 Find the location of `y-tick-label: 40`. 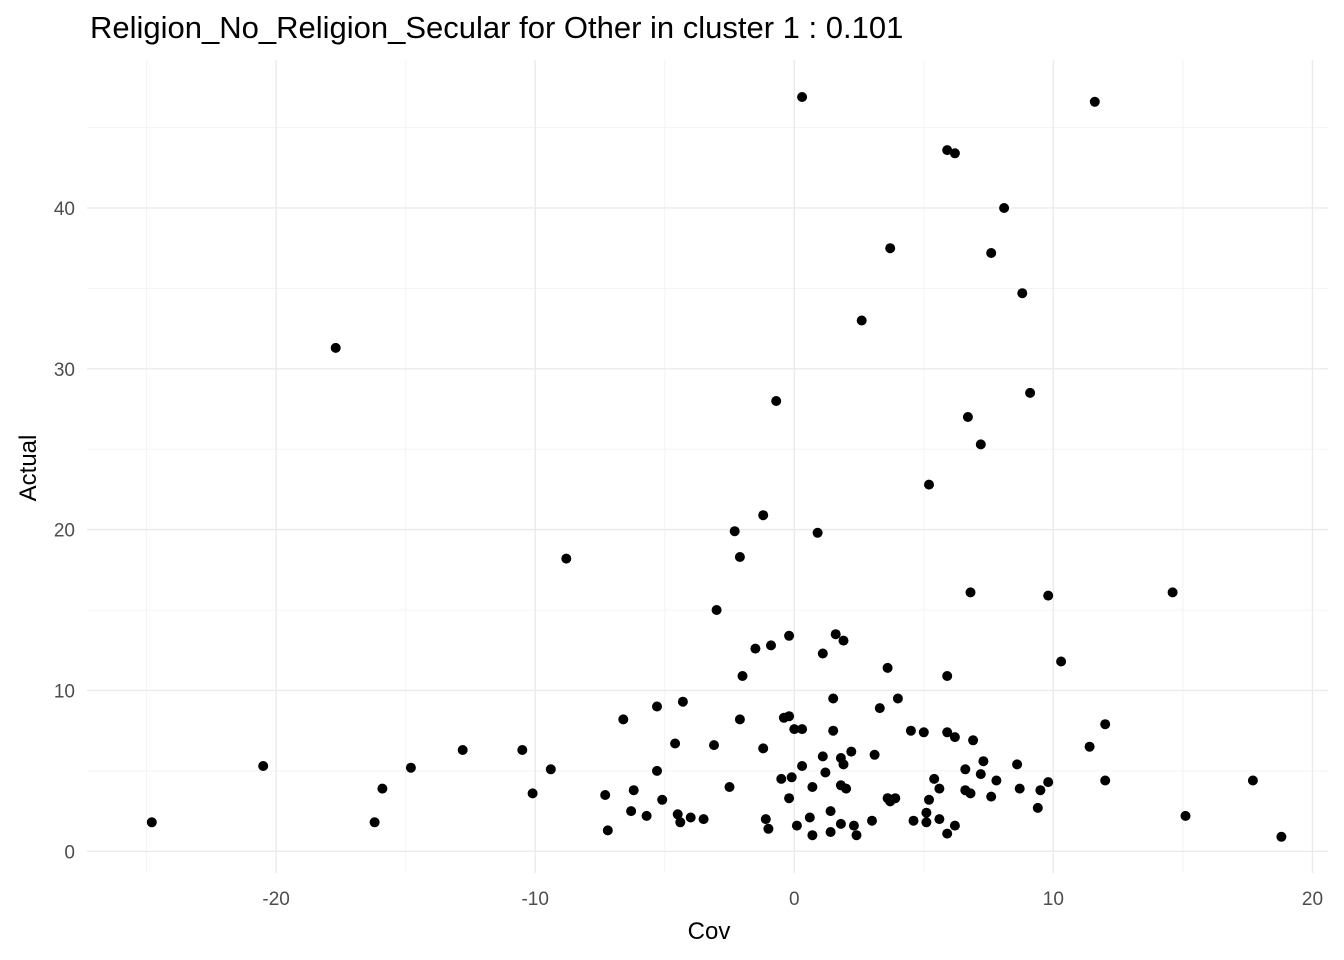

y-tick-label: 40 is located at coordinates (64, 209).